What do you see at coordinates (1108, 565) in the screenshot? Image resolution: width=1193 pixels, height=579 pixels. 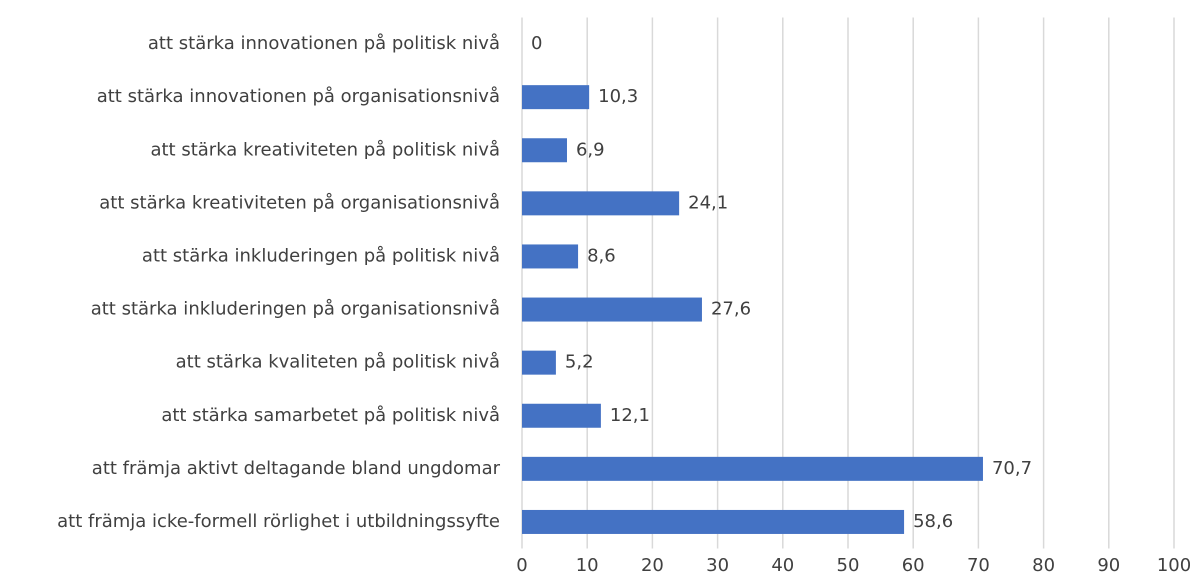 I see `x-tick-label: 90` at bounding box center [1108, 565].